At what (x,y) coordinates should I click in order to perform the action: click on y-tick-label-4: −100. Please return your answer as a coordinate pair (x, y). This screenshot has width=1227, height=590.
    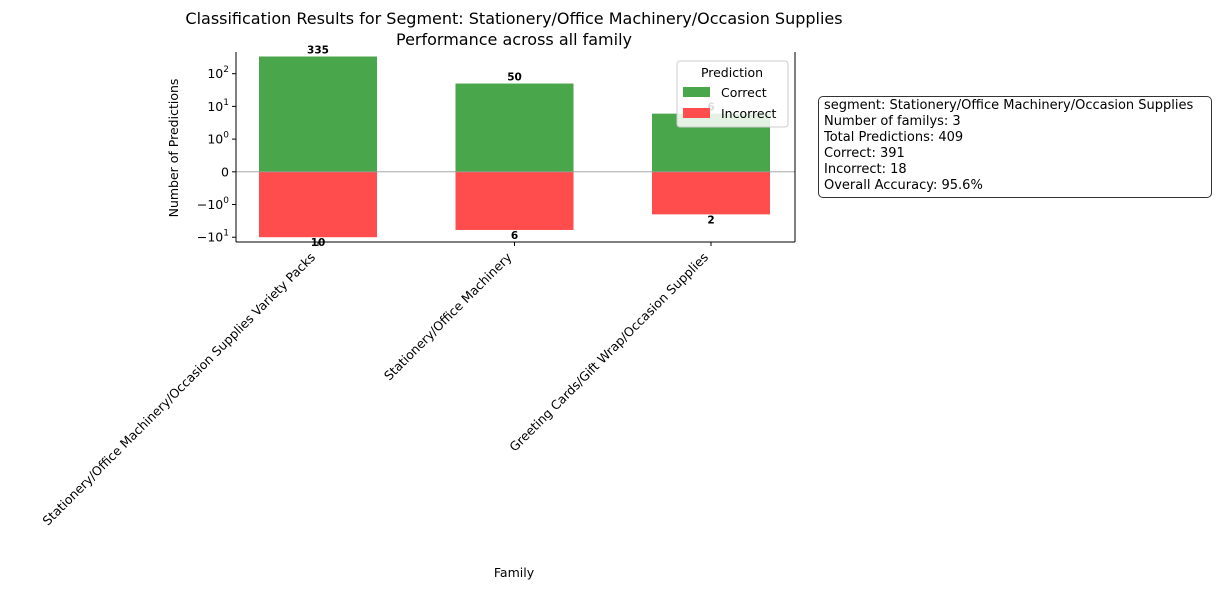
    Looking at the image, I should click on (213, 204).